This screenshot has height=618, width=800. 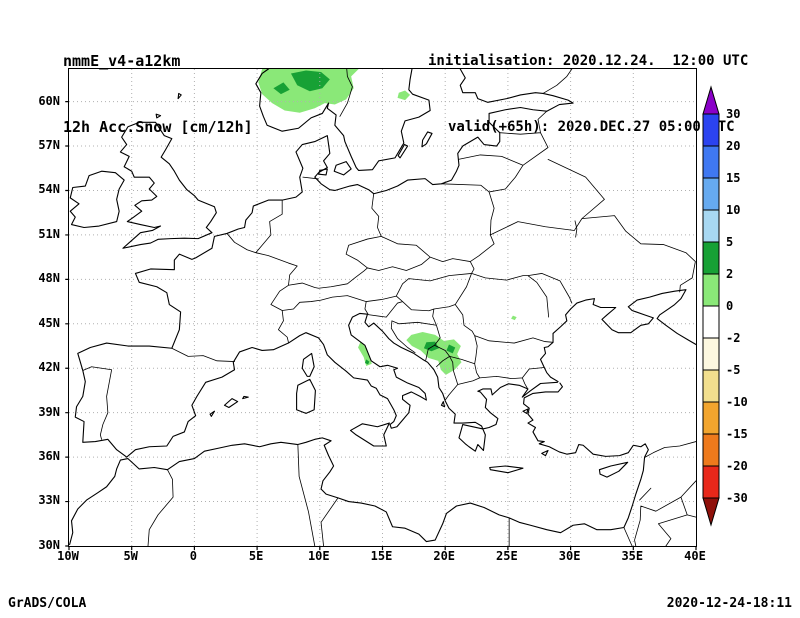 What do you see at coordinates (711, 100) in the screenshot?
I see `colorbar-above-max-triangle` at bounding box center [711, 100].